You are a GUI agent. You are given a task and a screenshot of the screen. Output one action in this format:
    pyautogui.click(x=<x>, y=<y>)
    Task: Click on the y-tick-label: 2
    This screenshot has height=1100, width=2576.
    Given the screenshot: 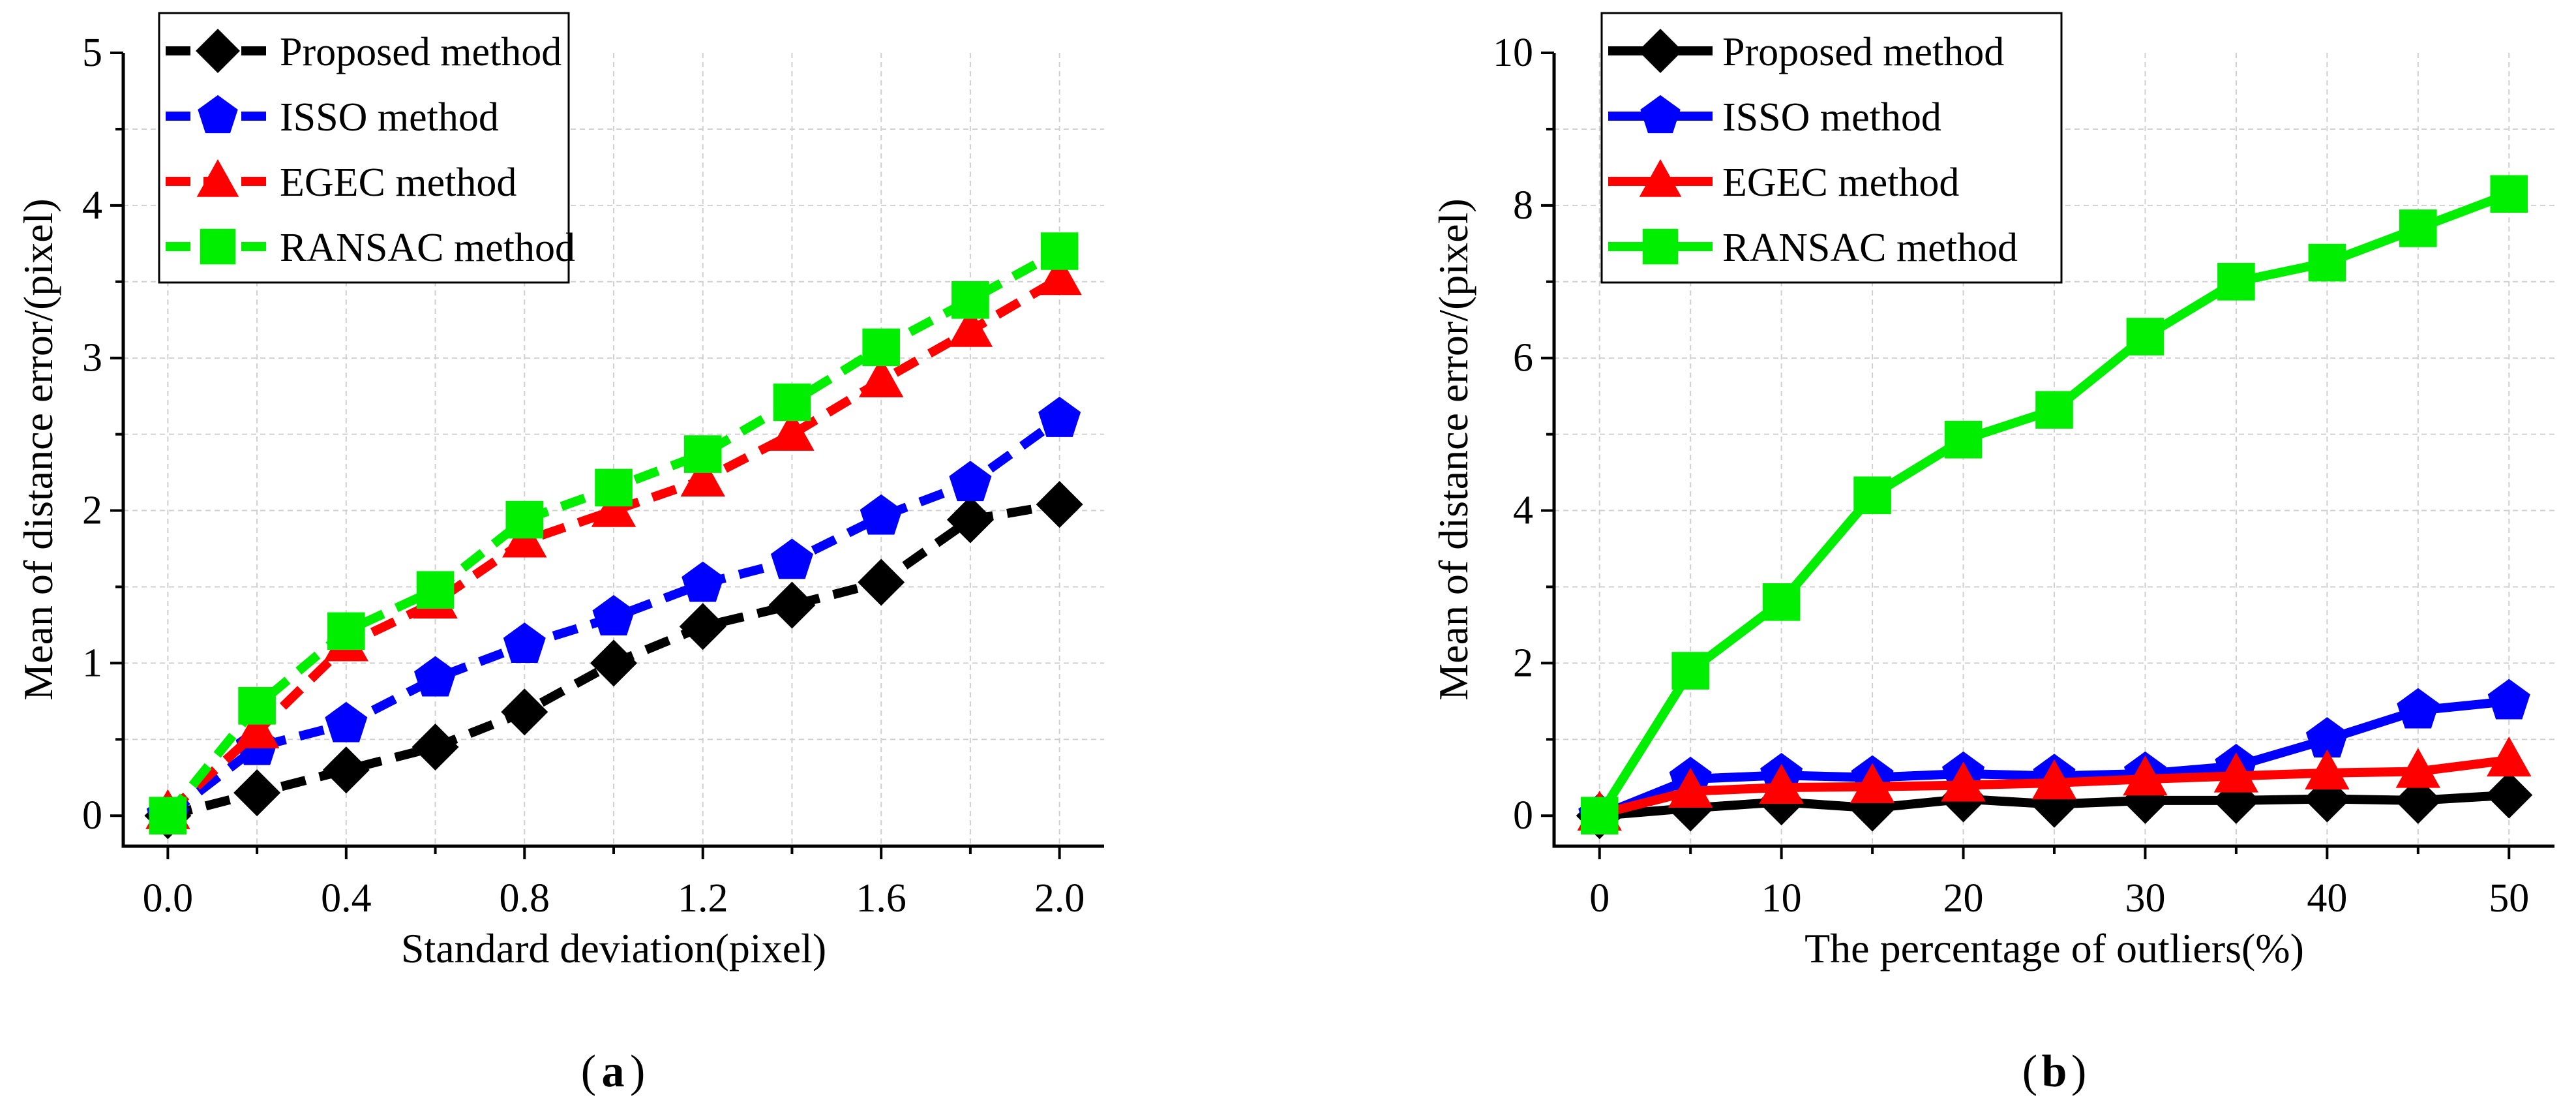 What is the action you would take?
    pyautogui.click(x=92, y=511)
    